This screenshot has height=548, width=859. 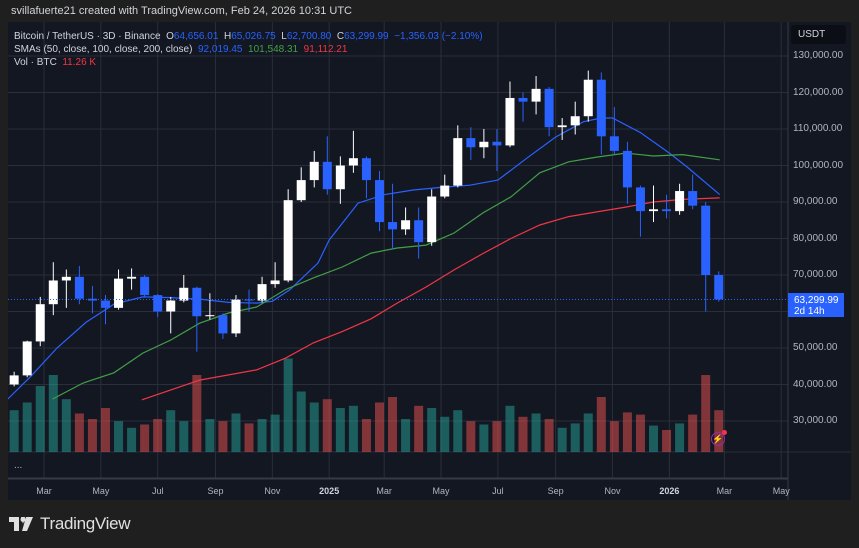 I want to click on volume-label: Vol · BTC, so click(x=35, y=62).